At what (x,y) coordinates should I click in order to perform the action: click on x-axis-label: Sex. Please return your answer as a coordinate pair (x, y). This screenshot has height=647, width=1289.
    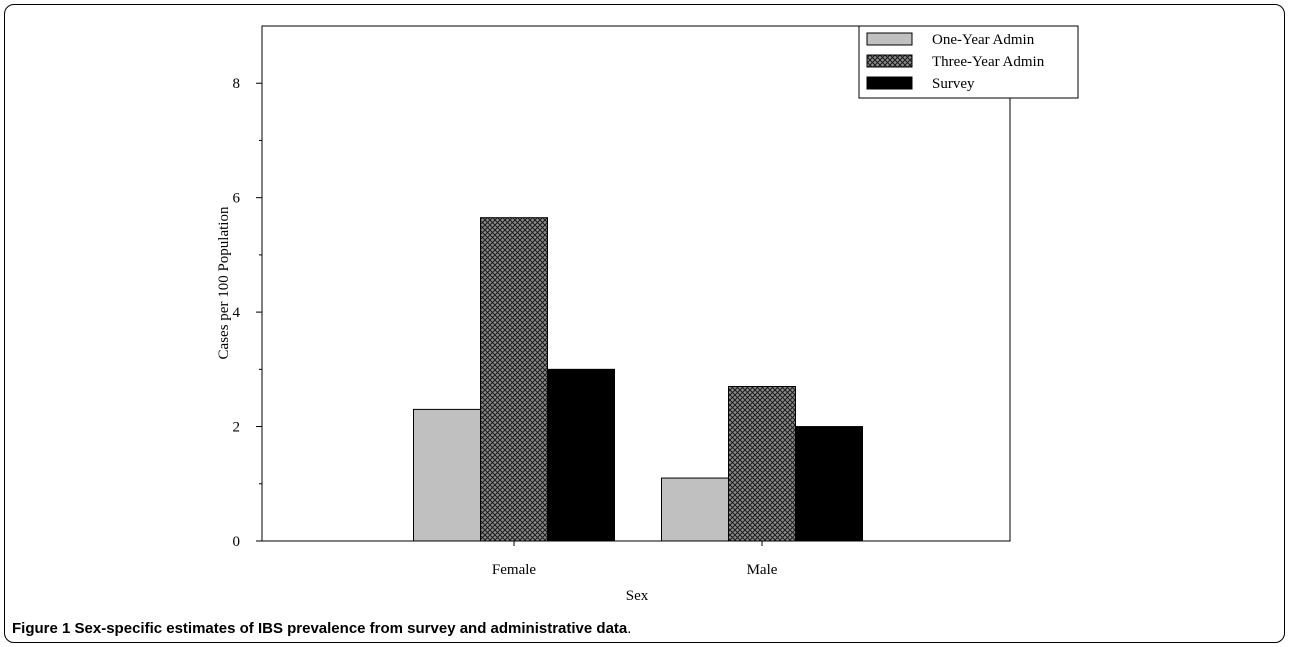
    Looking at the image, I should click on (637, 596).